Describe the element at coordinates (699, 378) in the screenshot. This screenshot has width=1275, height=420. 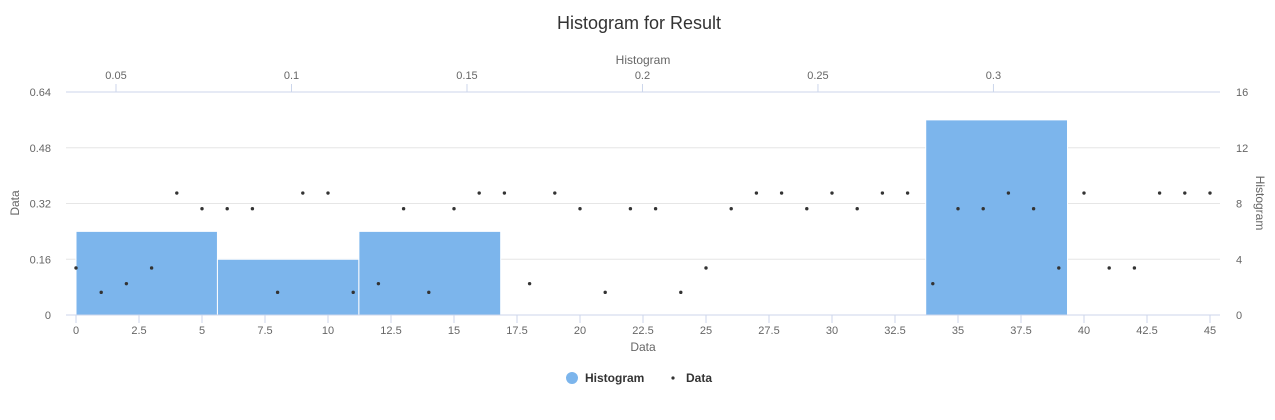
I see `legend-data-label: Data` at that location.